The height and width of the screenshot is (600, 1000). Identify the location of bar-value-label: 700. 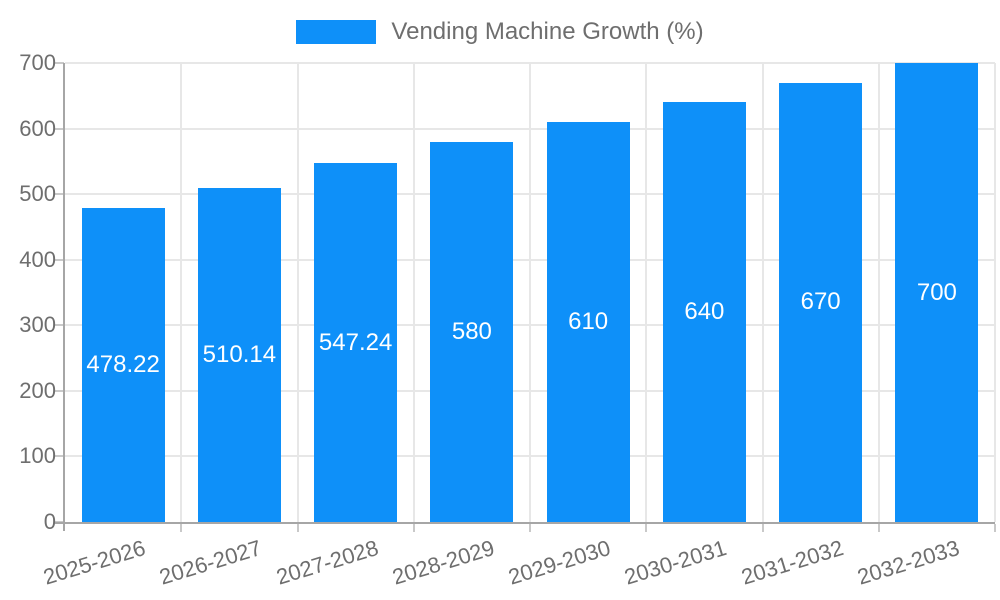
(936, 292).